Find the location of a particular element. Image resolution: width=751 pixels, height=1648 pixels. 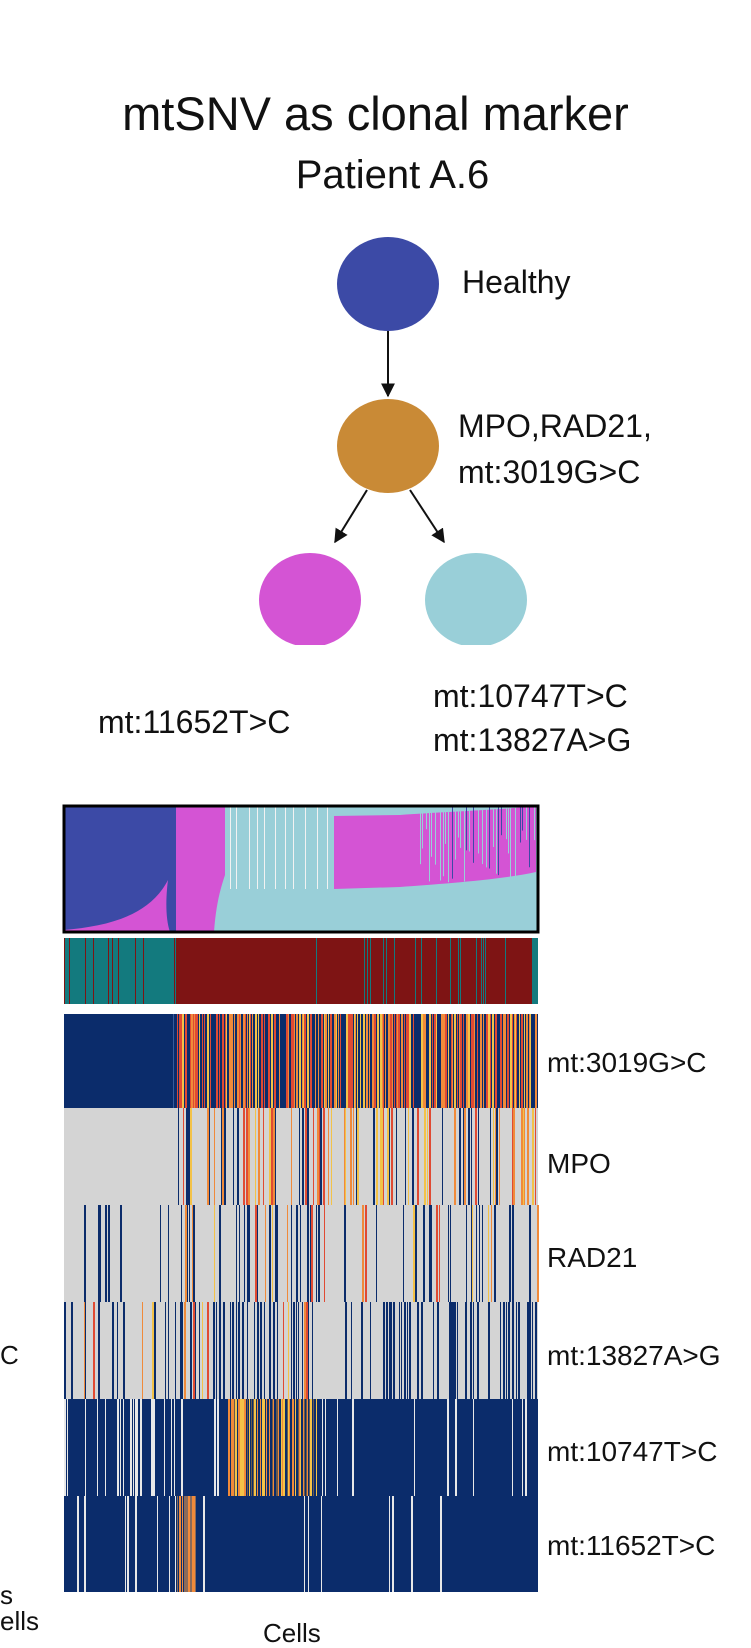

annotation-block-teal is located at coordinates (120, 971).